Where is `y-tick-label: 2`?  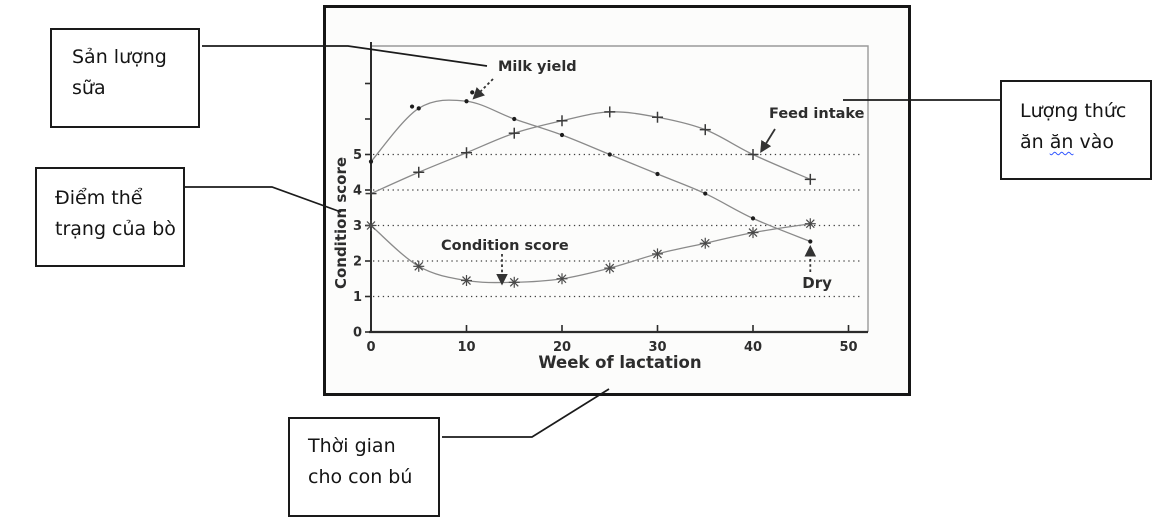
y-tick-label: 2 is located at coordinates (357, 262).